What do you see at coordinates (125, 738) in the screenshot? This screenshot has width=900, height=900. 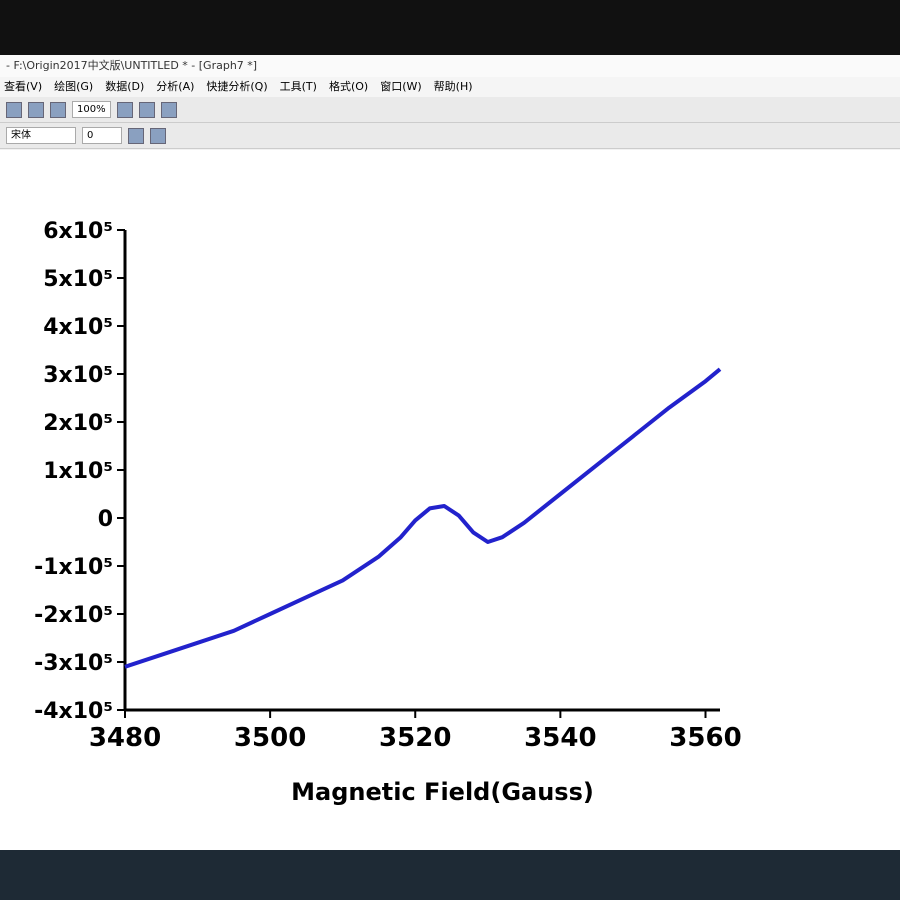 I see `x-tick-label: 3480` at bounding box center [125, 738].